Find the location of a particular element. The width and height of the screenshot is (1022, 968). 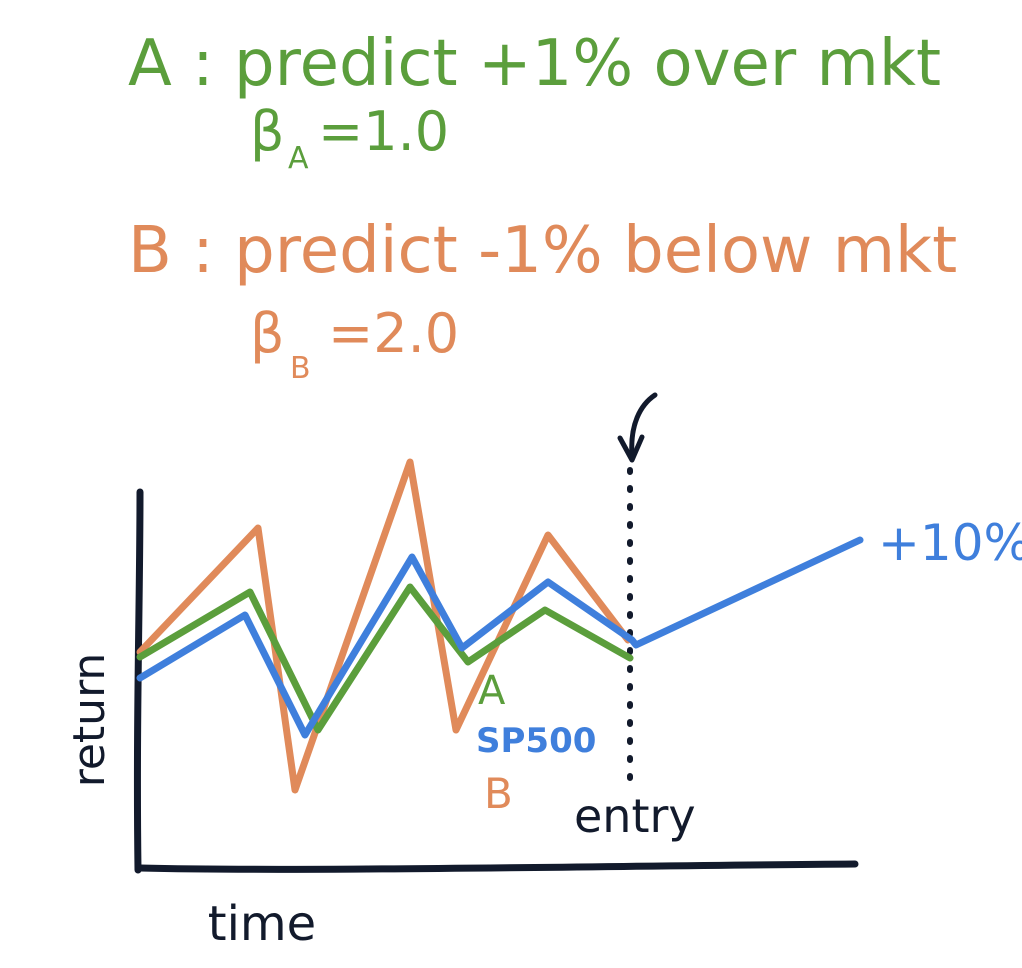

sp500-line is located at coordinates (500, 637).